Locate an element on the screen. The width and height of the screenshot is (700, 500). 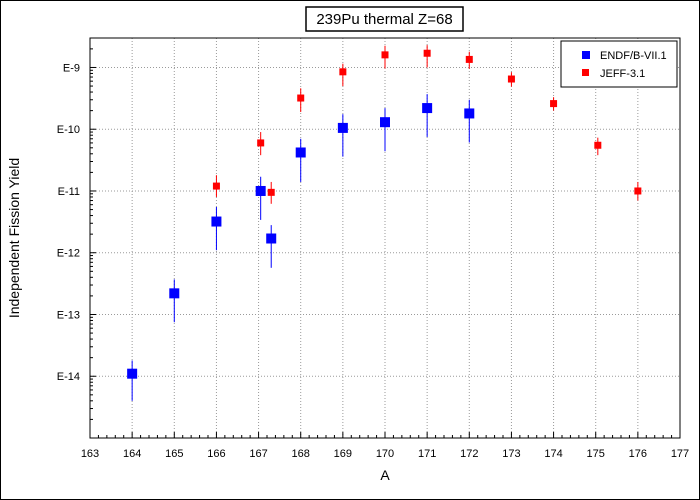
legend-label-endf: ENDF/B-VII.1 is located at coordinates (633, 56).